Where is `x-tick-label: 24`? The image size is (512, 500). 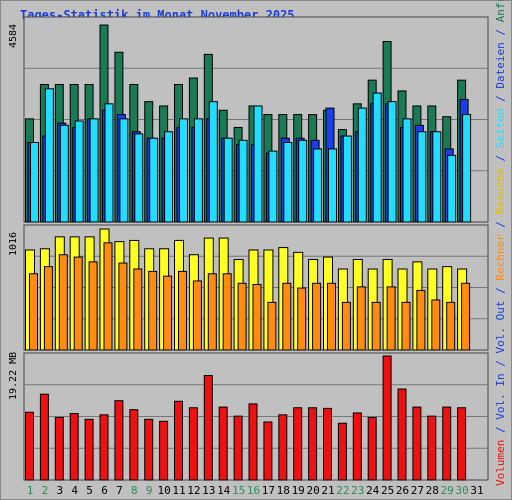
x-tick-label: 24 is located at coordinates (373, 490).